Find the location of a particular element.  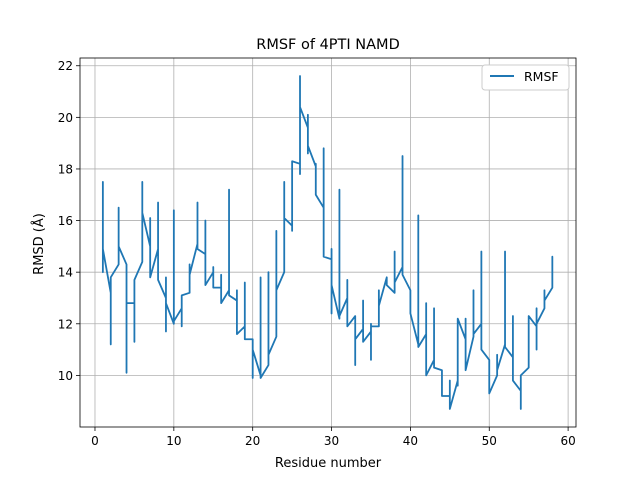

x-tick-label: 40 is located at coordinates (410, 441).